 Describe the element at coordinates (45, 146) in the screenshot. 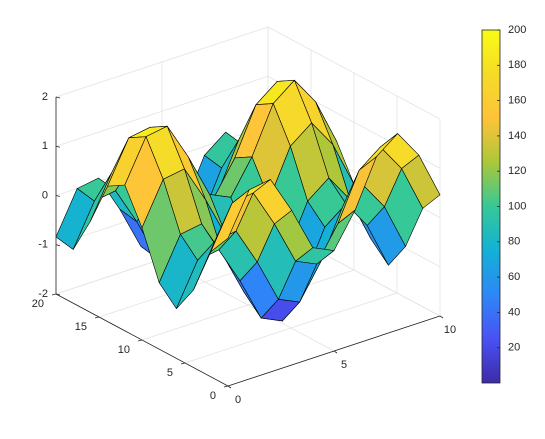

I see `z-tick-label: 1` at that location.